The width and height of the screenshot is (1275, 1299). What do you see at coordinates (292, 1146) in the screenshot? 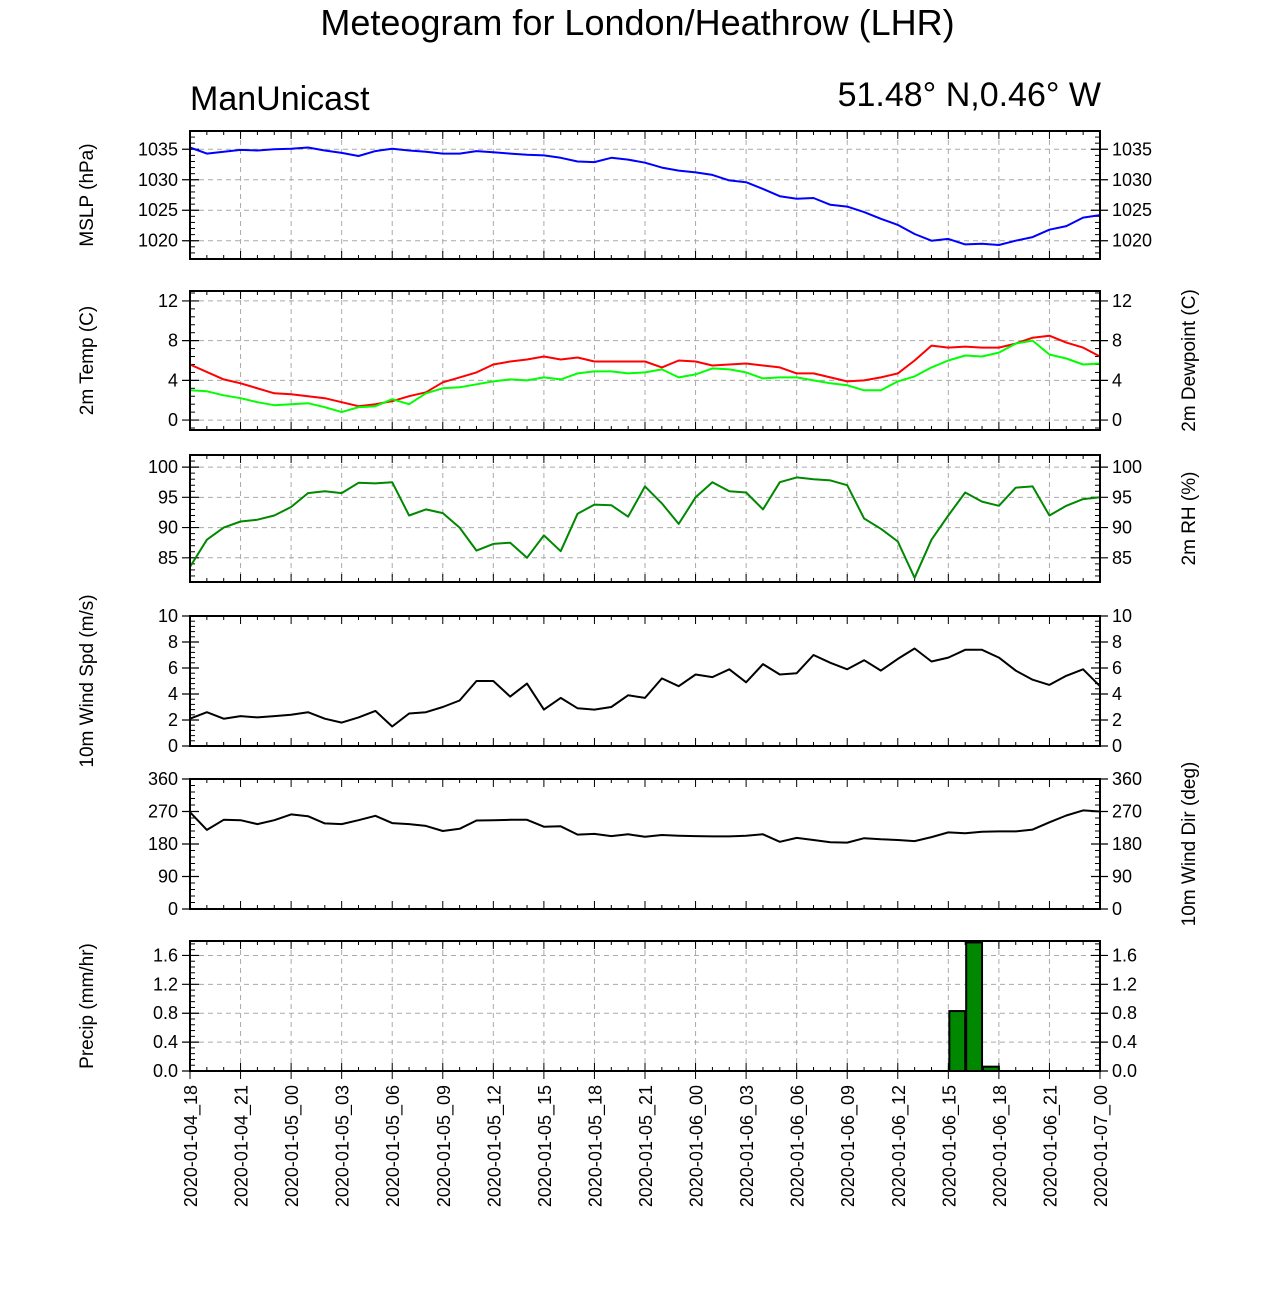
I see `x-tick-label: 2020-01-05_00` at bounding box center [292, 1146].